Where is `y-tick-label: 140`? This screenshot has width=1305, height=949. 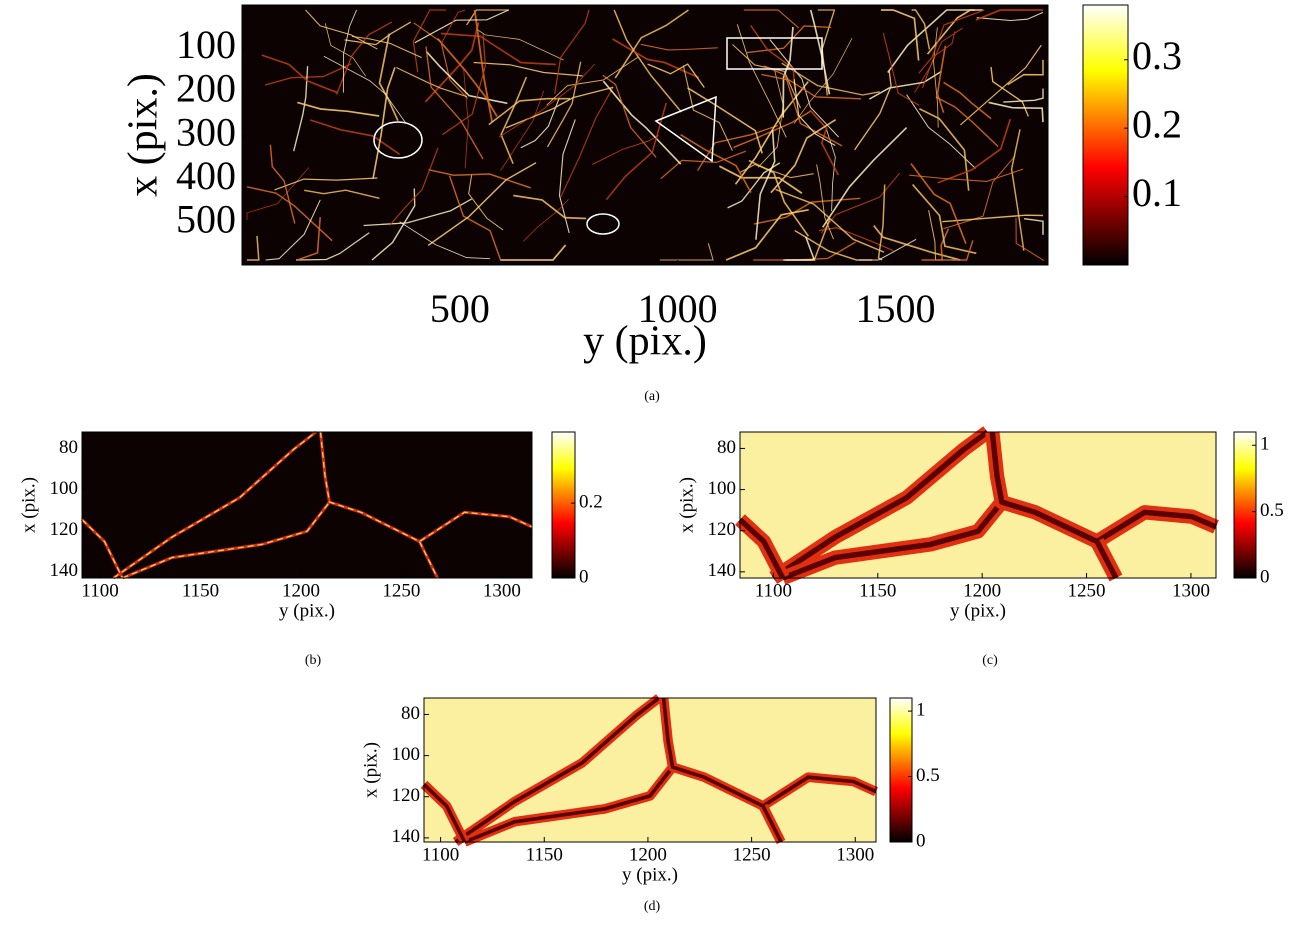 y-tick-label: 140 is located at coordinates (406, 836).